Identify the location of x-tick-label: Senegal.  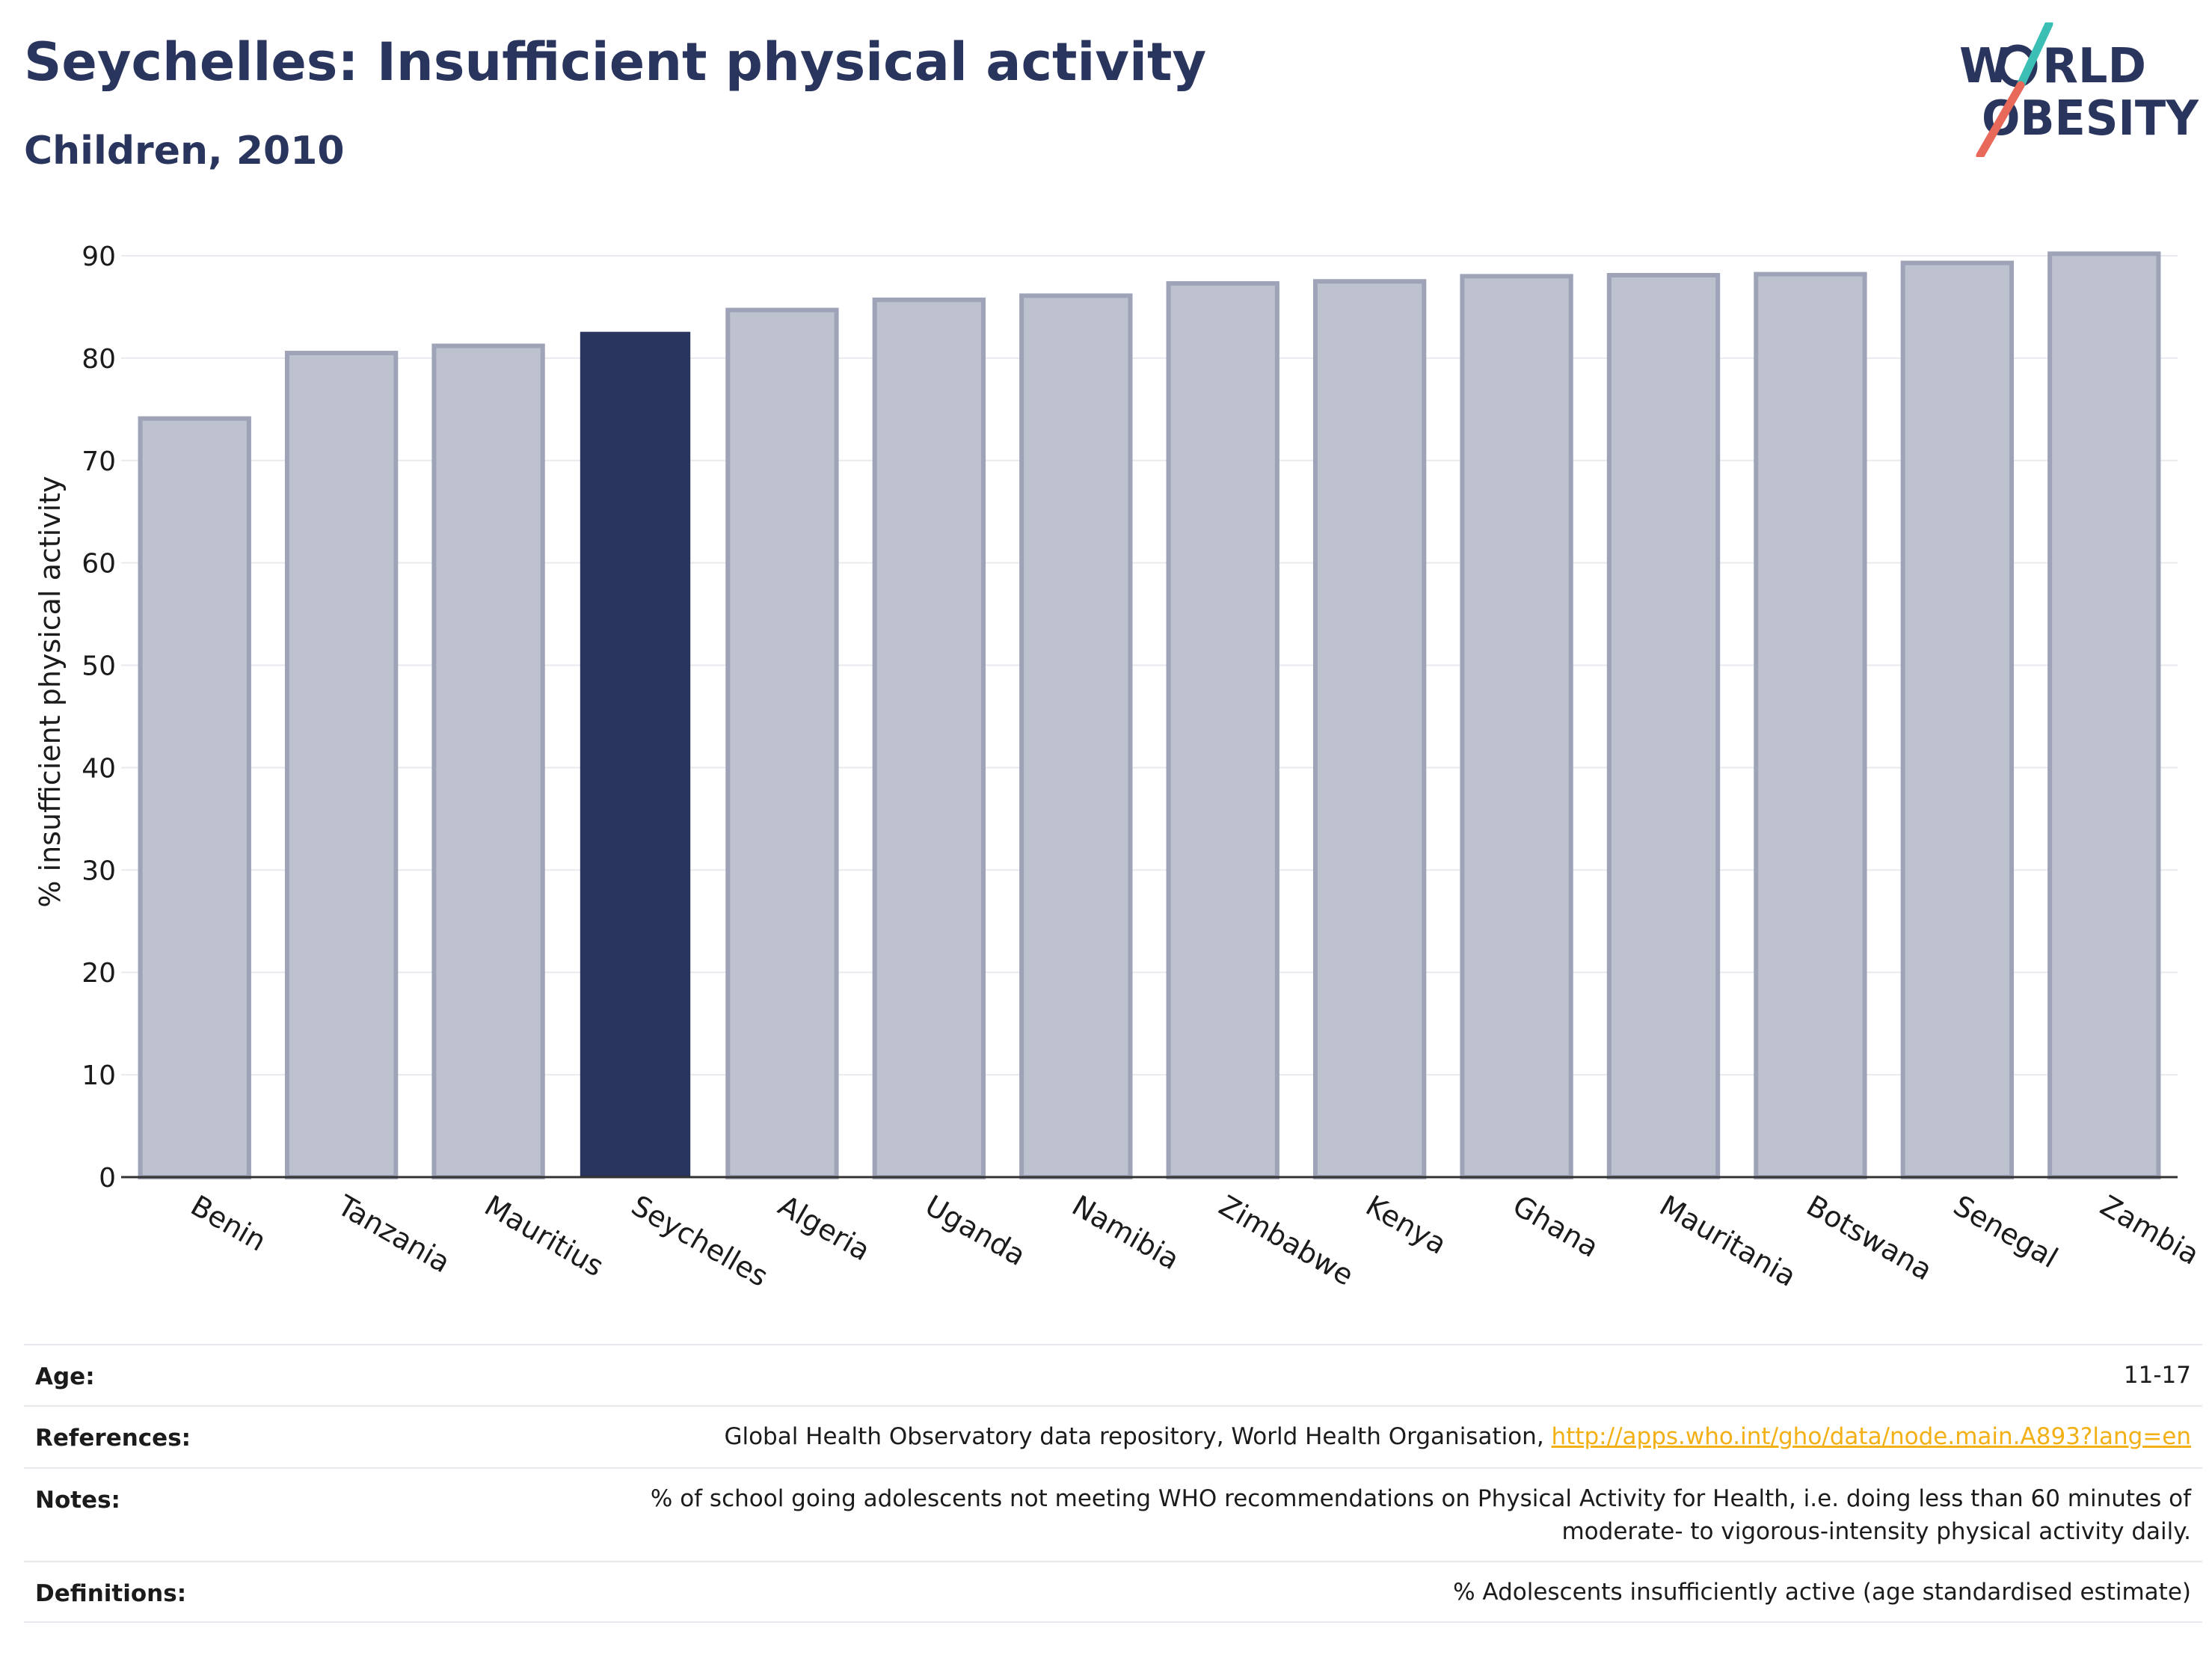
(2005, 1232).